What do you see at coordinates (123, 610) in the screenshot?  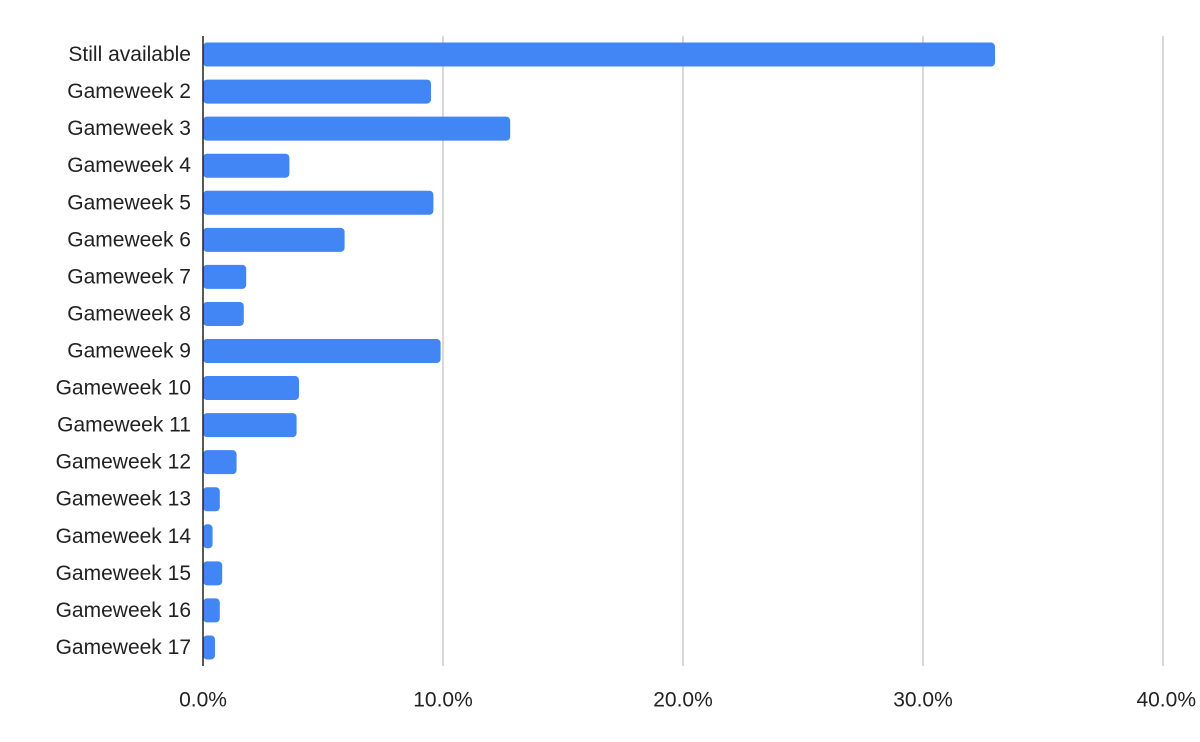 I see `category-label-15: Gameweek 16` at bounding box center [123, 610].